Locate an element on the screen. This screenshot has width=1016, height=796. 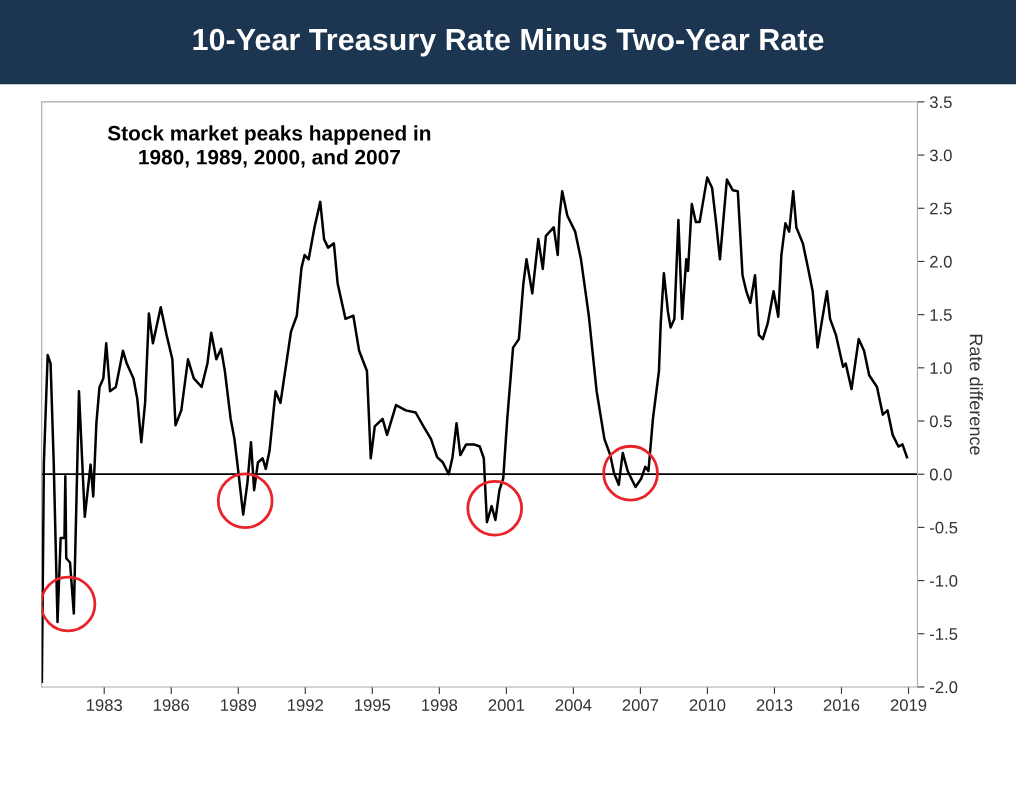
y-tick-label: -1.0 is located at coordinates (943, 580).